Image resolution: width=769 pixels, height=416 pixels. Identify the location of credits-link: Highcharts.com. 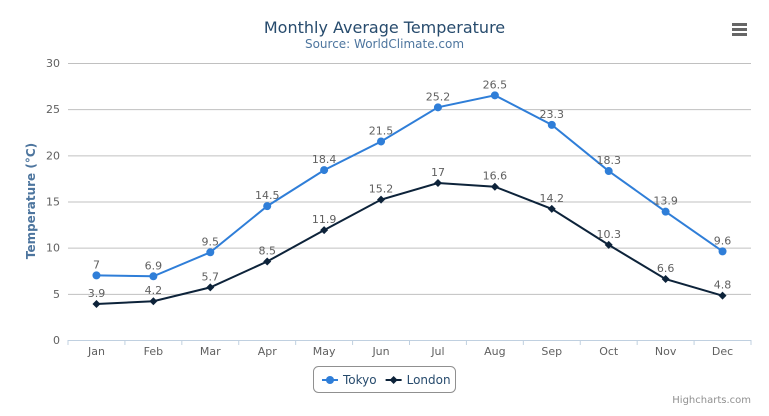
(711, 400).